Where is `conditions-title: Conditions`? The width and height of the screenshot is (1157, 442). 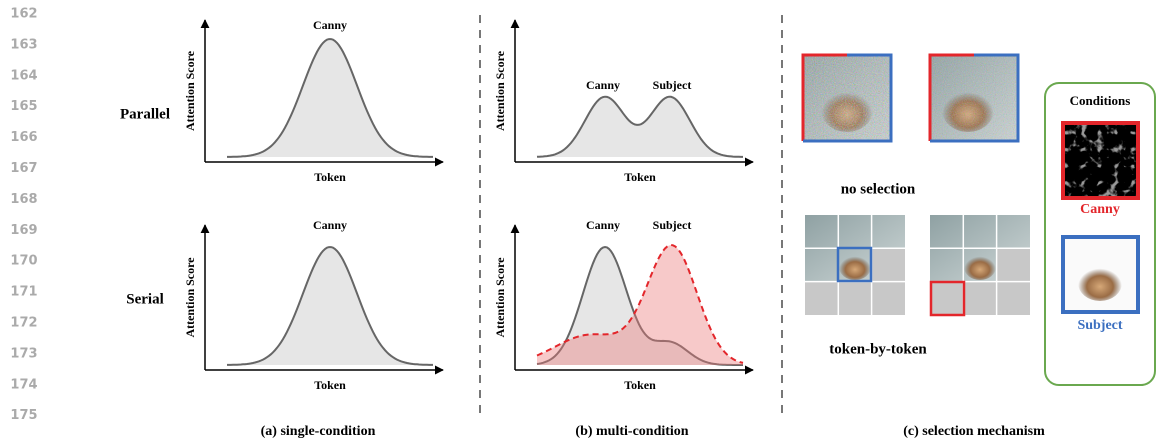
conditions-title: Conditions is located at coordinates (1100, 100).